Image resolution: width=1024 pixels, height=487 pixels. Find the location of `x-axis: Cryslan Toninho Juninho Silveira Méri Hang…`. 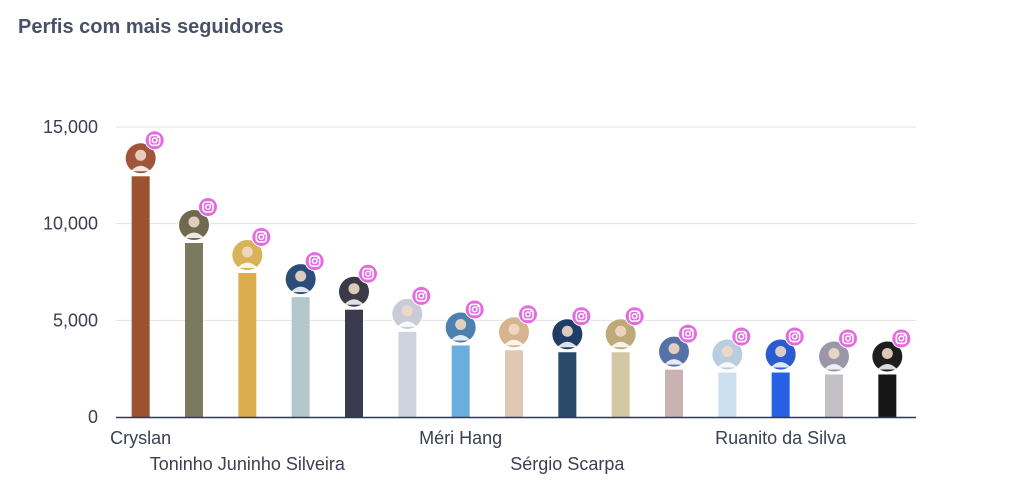

x-axis: Cryslan Toninho Juninho Silveira Méri Hang… is located at coordinates (513, 445).